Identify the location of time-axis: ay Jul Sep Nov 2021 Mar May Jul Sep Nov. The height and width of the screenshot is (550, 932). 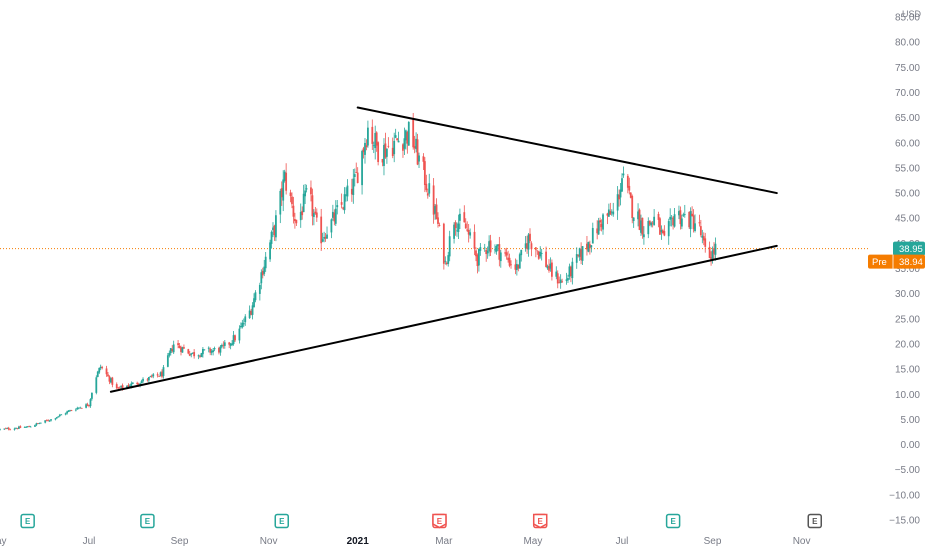
(405, 541).